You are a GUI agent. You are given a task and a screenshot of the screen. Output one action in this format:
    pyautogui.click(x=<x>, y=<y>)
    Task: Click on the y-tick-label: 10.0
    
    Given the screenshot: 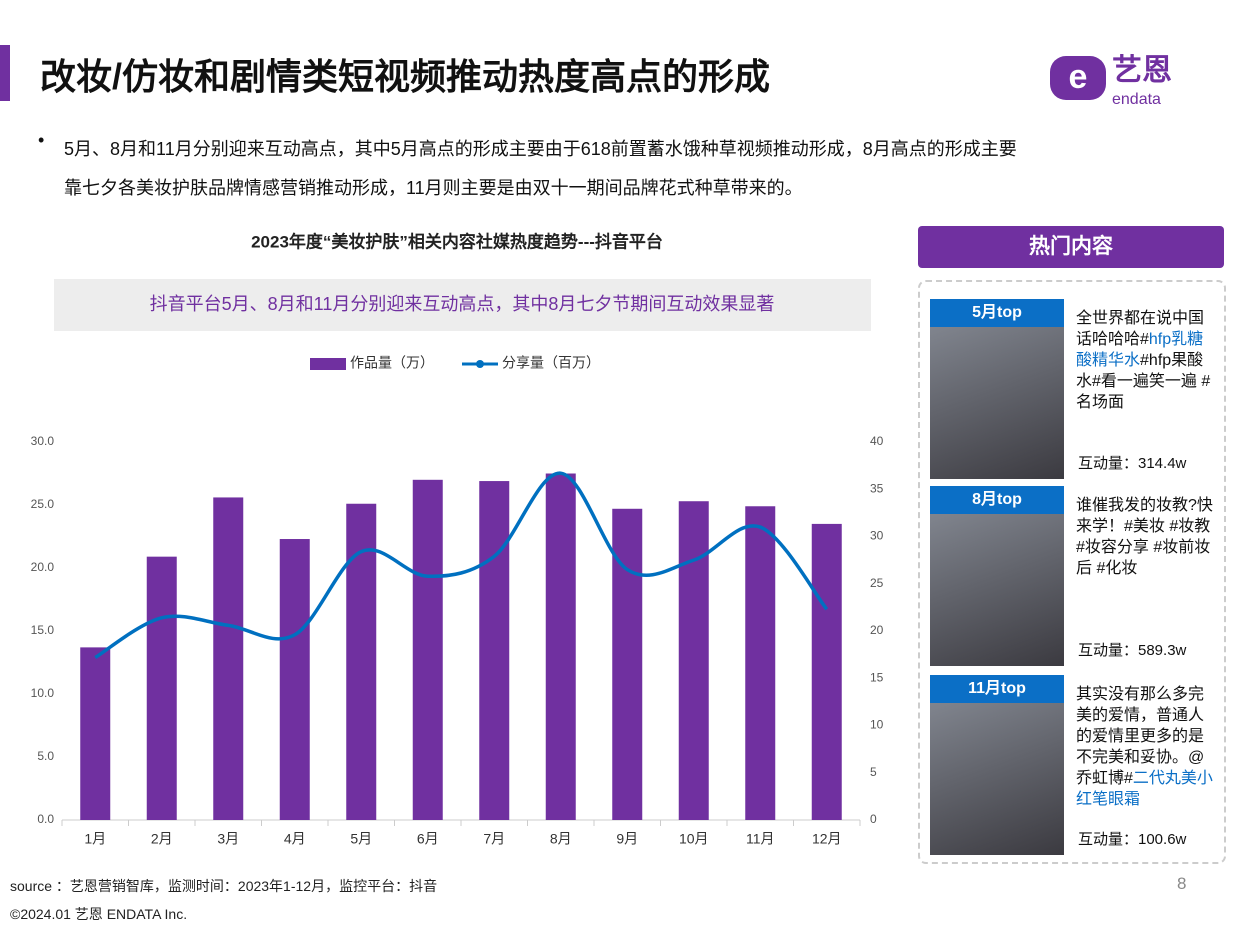 What is the action you would take?
    pyautogui.click(x=43, y=693)
    